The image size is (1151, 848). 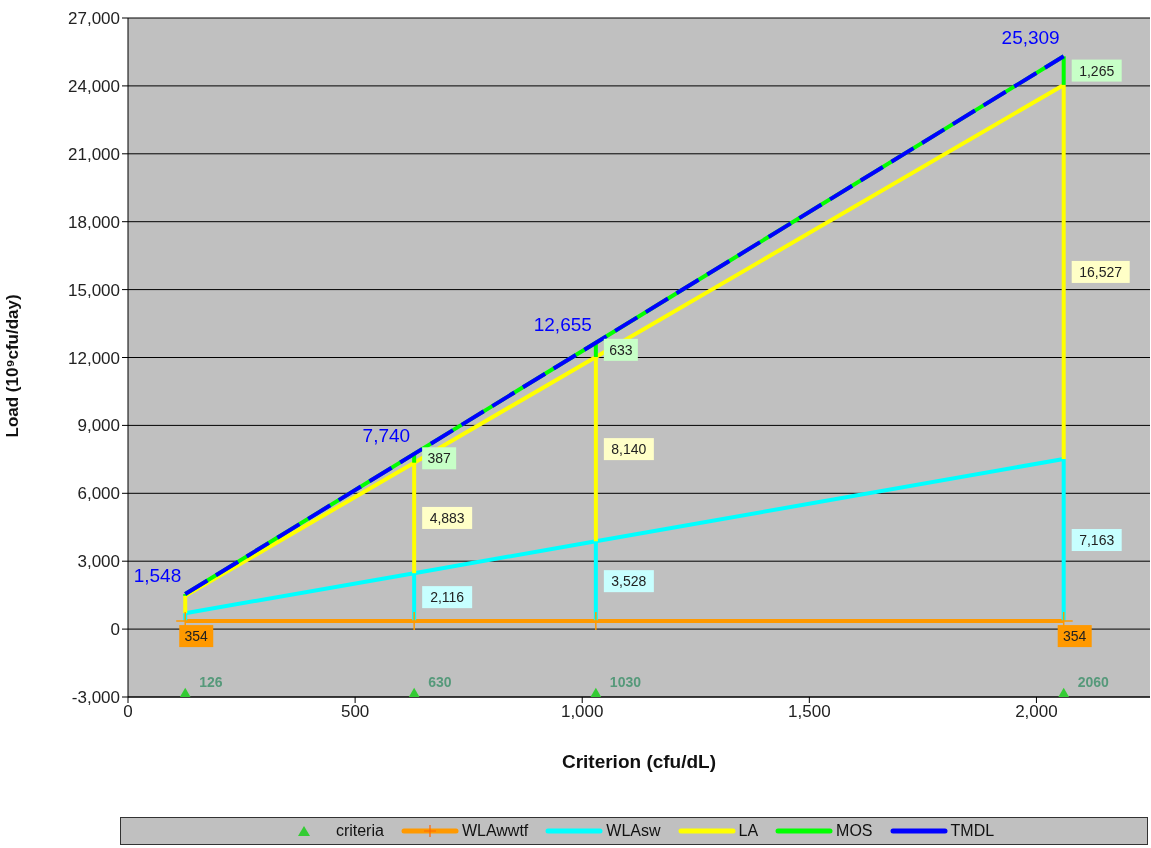 I want to click on y-axis-title: Load (10⁹cfu/day), so click(x=13, y=366).